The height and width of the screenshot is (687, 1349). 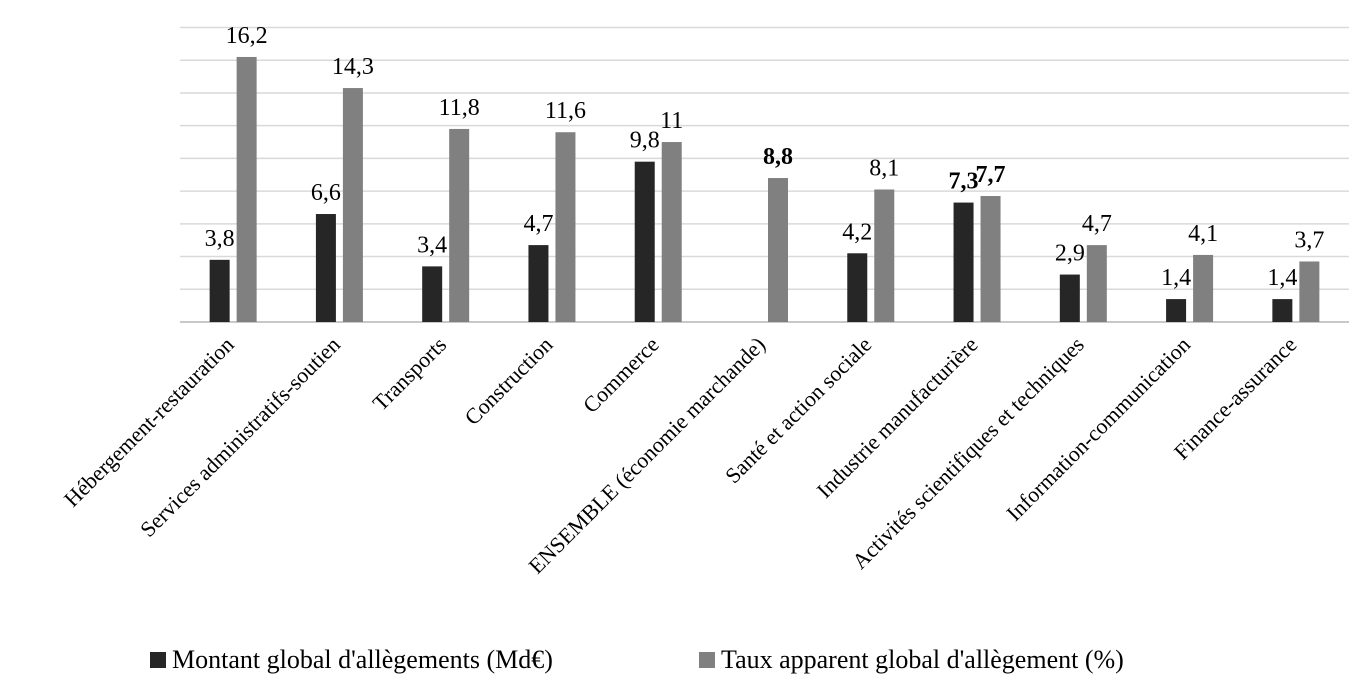 What do you see at coordinates (1203, 234) in the screenshot?
I see `data-label: 4,1` at bounding box center [1203, 234].